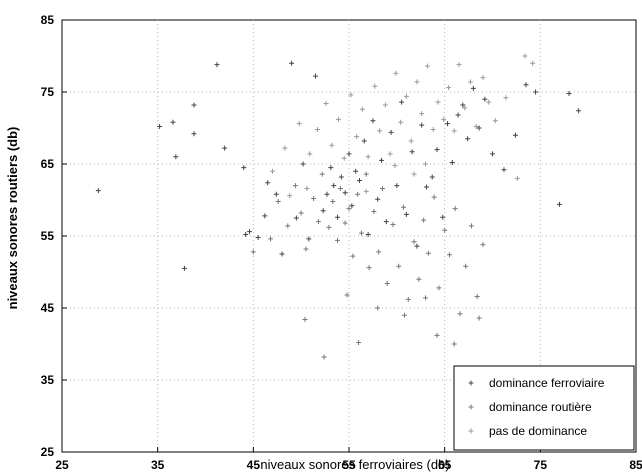 The image size is (642, 473). What do you see at coordinates (48, 308) in the screenshot?
I see `y-tick-label: 45` at bounding box center [48, 308].